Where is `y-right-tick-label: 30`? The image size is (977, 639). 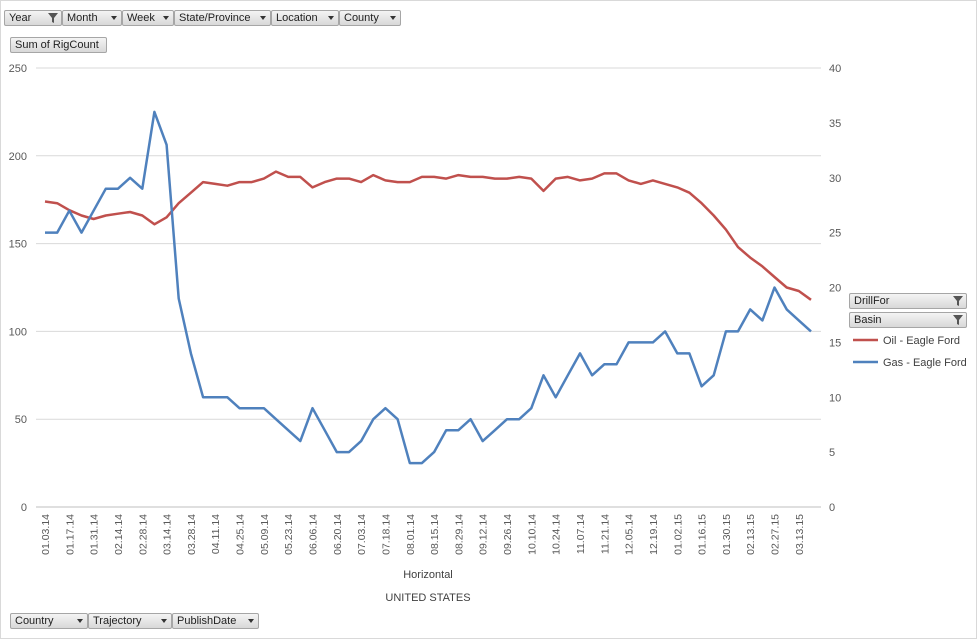
y-right-tick-label: 30 is located at coordinates (835, 179).